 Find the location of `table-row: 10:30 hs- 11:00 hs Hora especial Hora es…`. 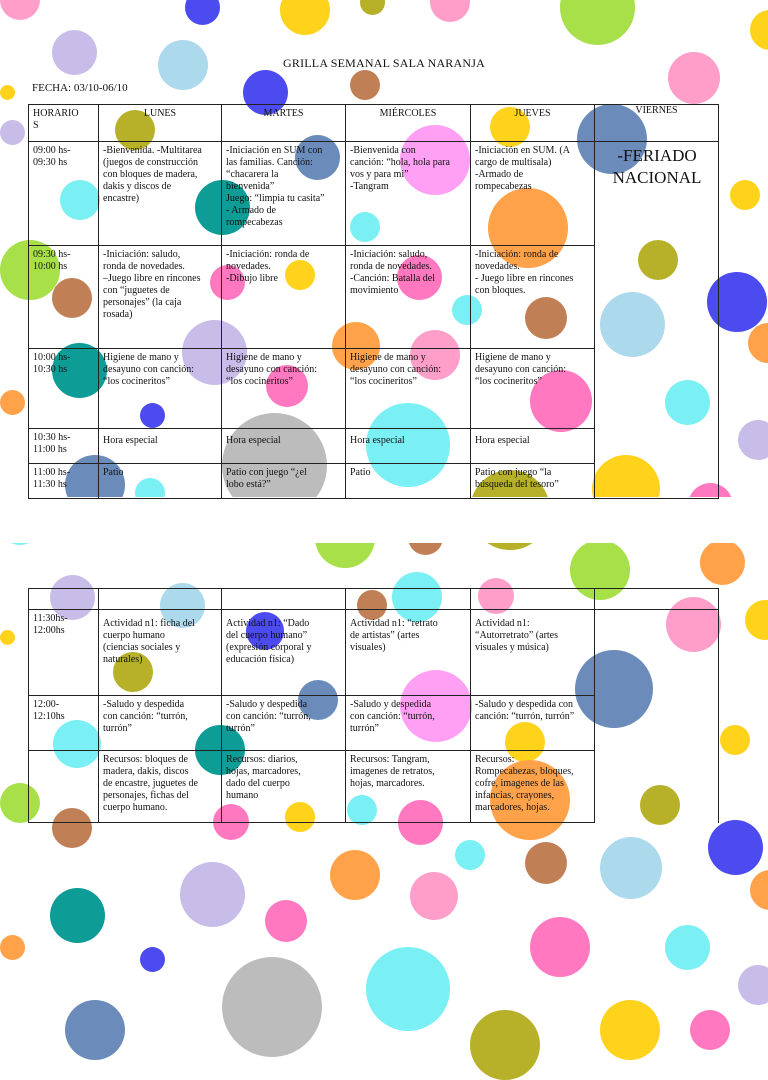

table-row: 10:30 hs- 11:00 hs Hora especial Hora es… is located at coordinates (373, 446).